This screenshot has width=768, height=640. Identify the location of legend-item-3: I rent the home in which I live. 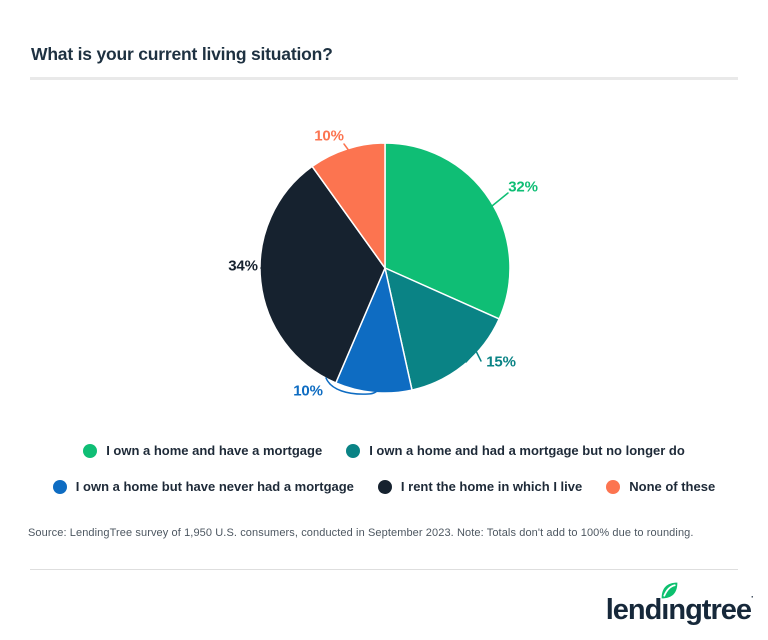
(480, 486).